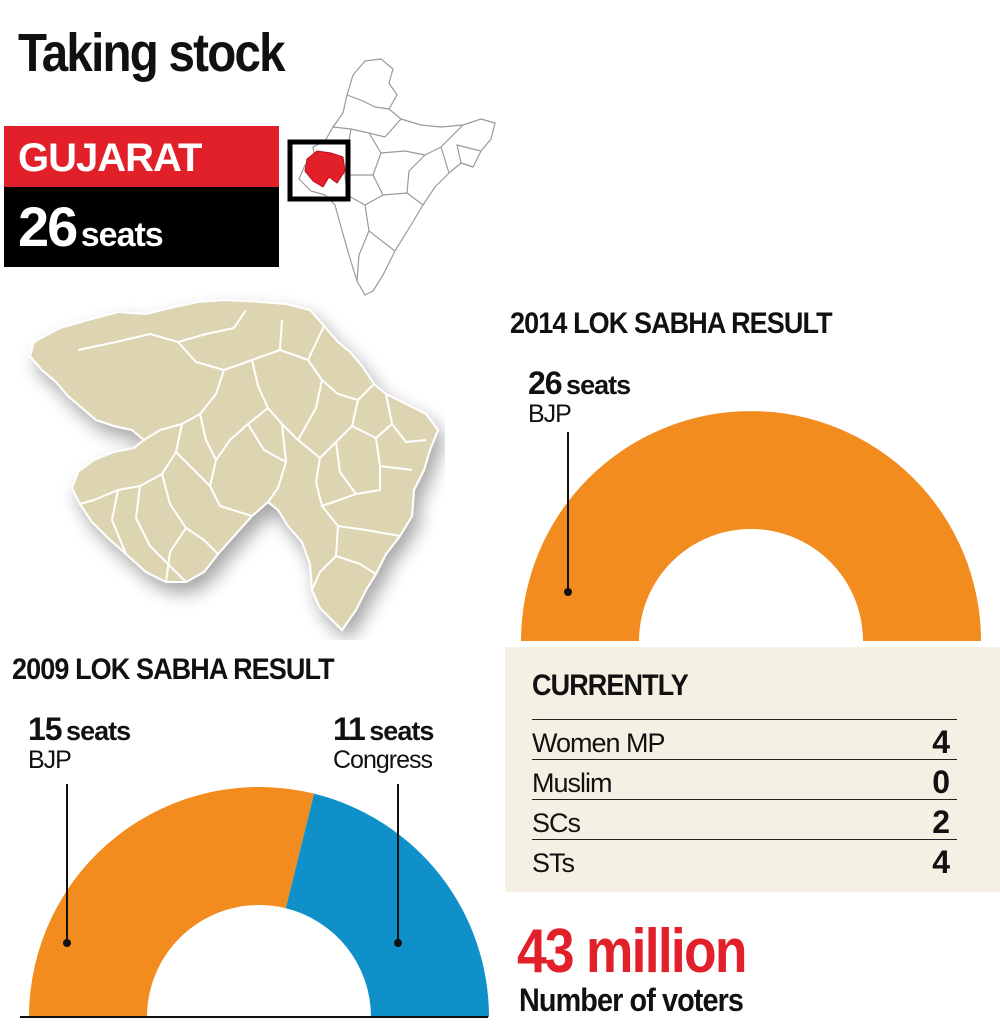 This screenshot has height=1034, width=1000. What do you see at coordinates (744, 739) in the screenshot?
I see `currently-row: Women MP 4` at bounding box center [744, 739].